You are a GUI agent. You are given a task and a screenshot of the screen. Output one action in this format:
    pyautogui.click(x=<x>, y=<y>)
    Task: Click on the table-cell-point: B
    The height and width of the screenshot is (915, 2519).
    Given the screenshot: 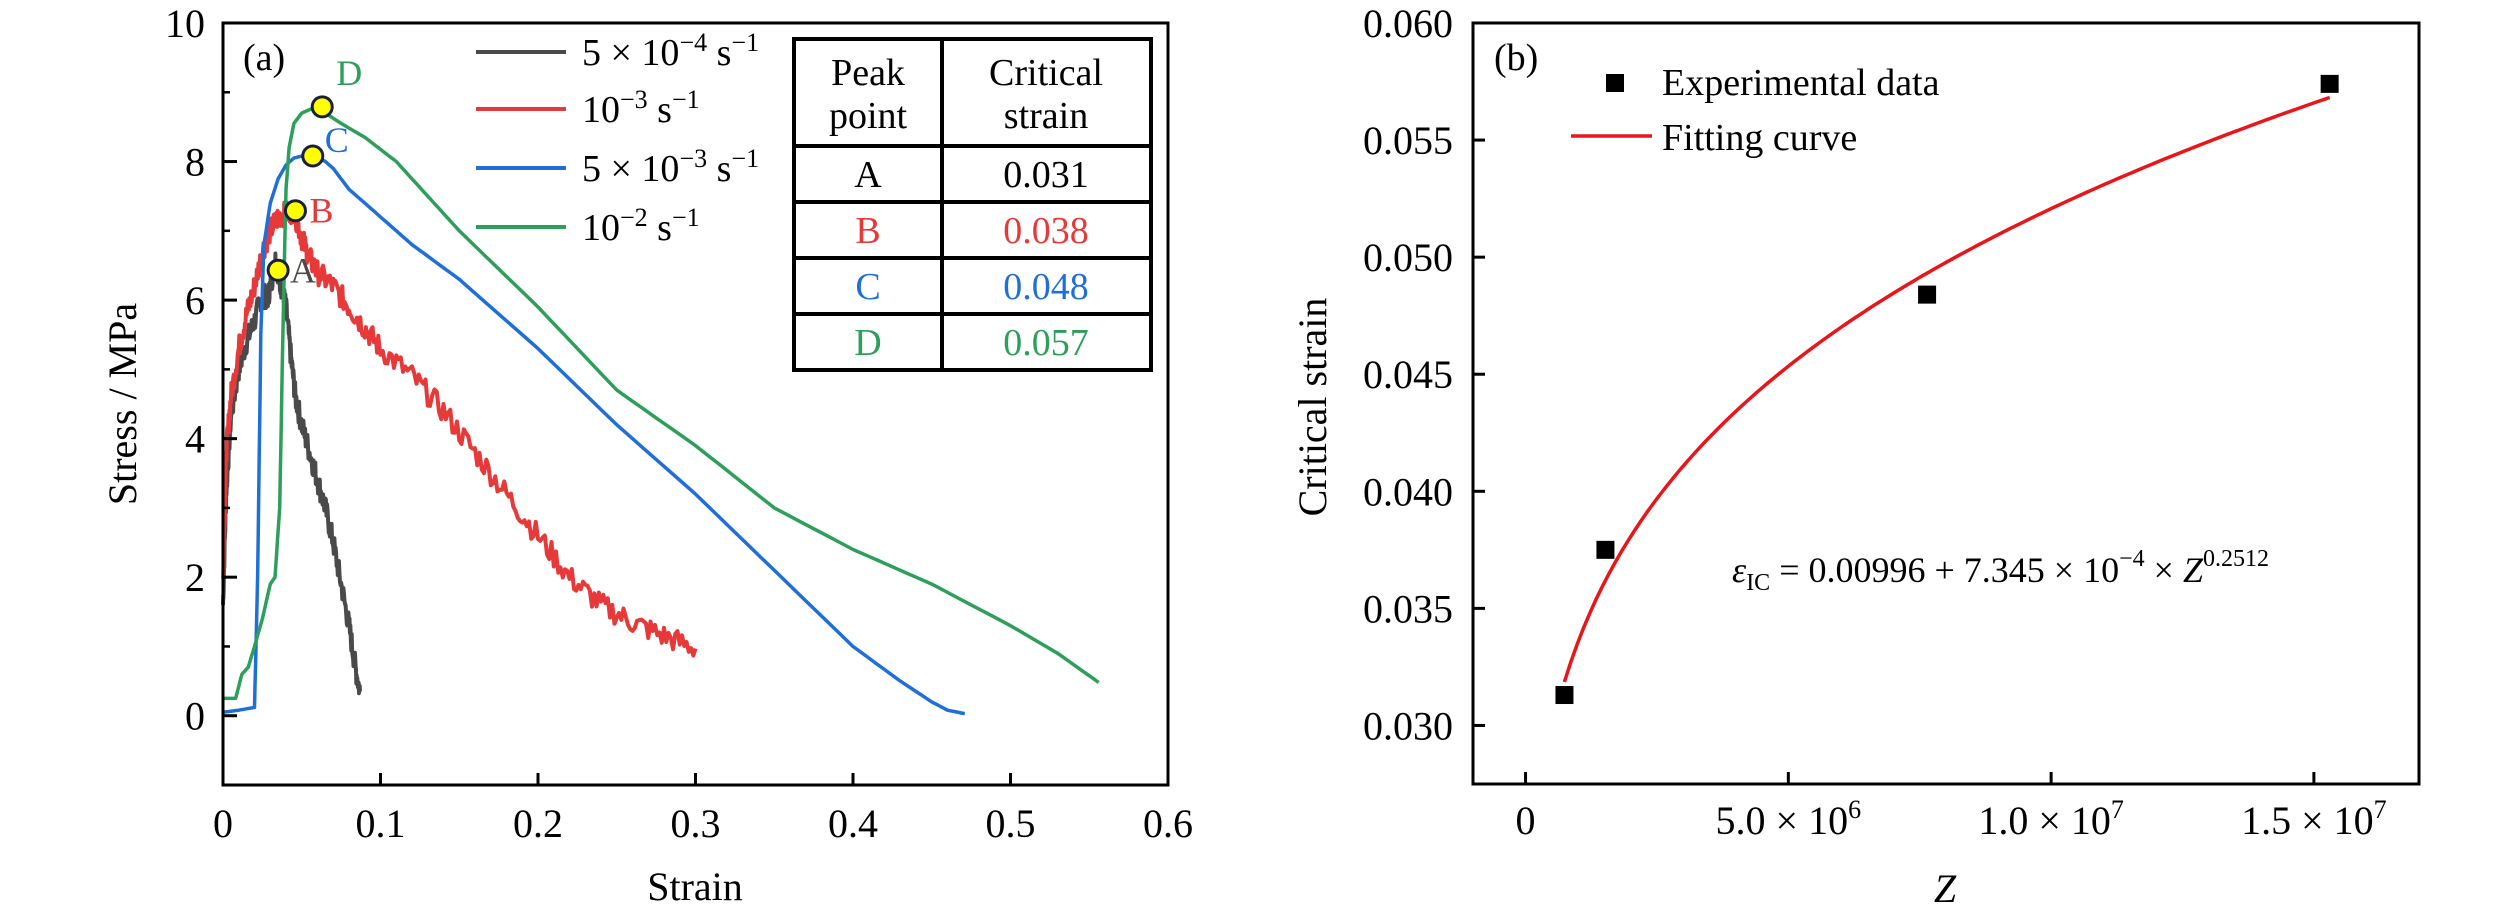 What is the action you would take?
    pyautogui.click(x=867, y=231)
    